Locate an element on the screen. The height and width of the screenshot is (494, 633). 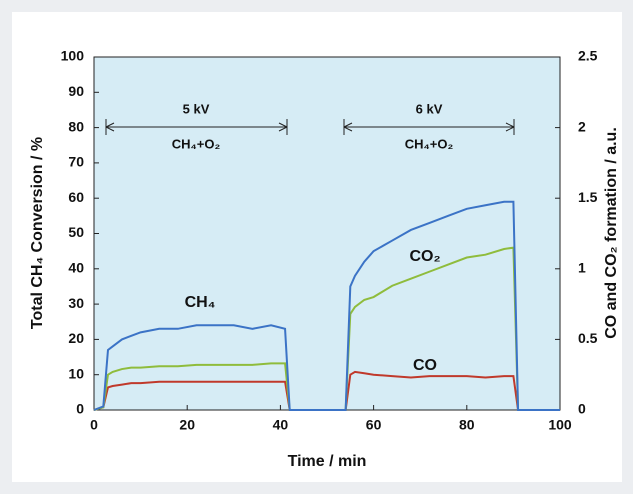
x-tick-label: 100 is located at coordinates (560, 425).